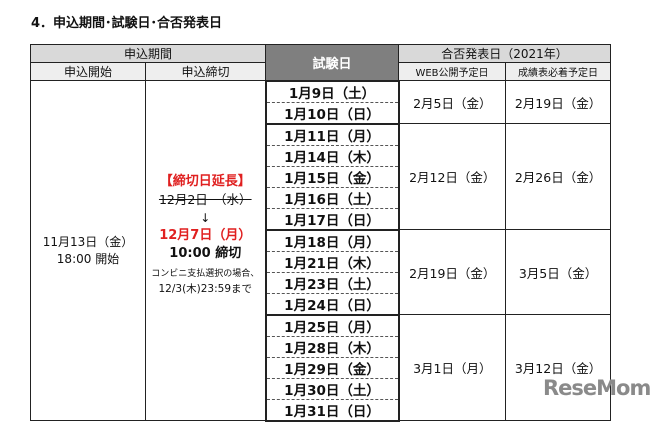 Image resolution: width=653 pixels, height=422 pixels. Describe the element at coordinates (332, 240) in the screenshot. I see `exam-date: 1月18日（月）` at that location.